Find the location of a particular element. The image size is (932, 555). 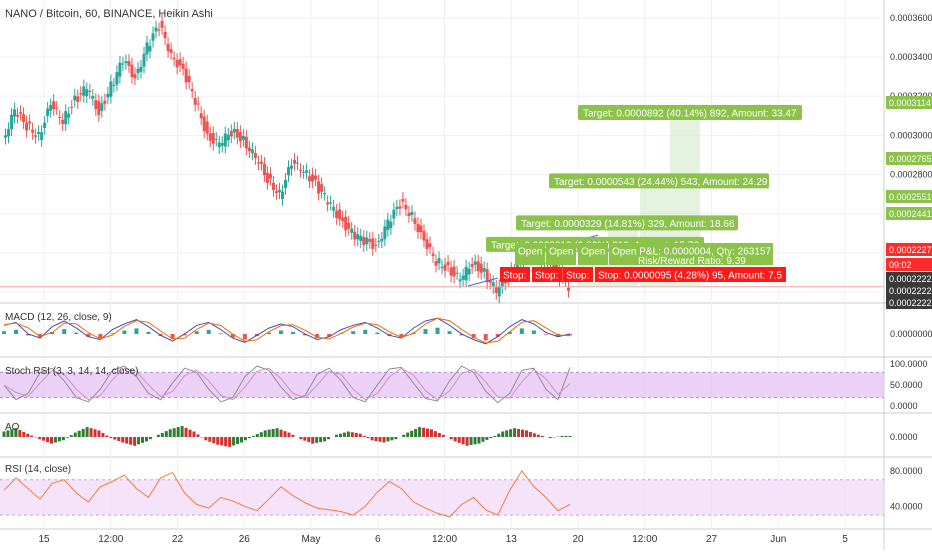

time-tick-label: 20 is located at coordinates (578, 539).